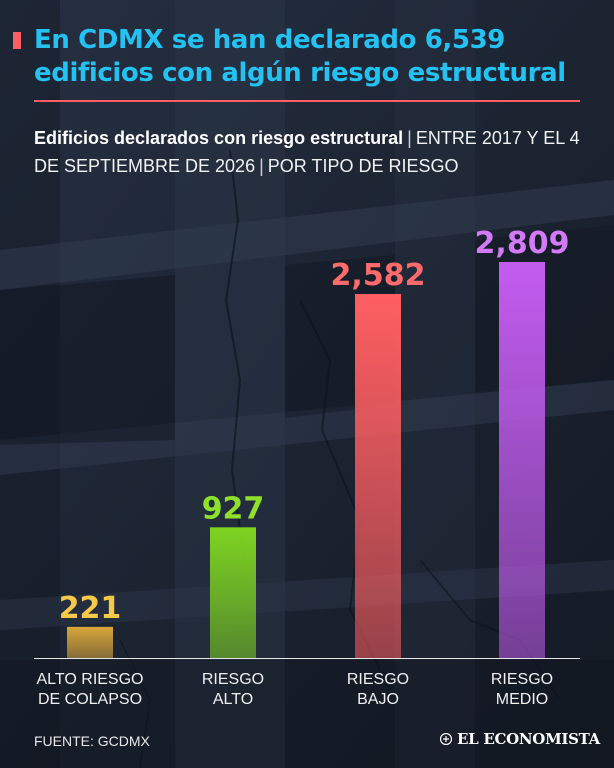 The height and width of the screenshot is (768, 614). What do you see at coordinates (90, 699) in the screenshot?
I see `category-label-0-line-1: DE COLAPSO` at bounding box center [90, 699].